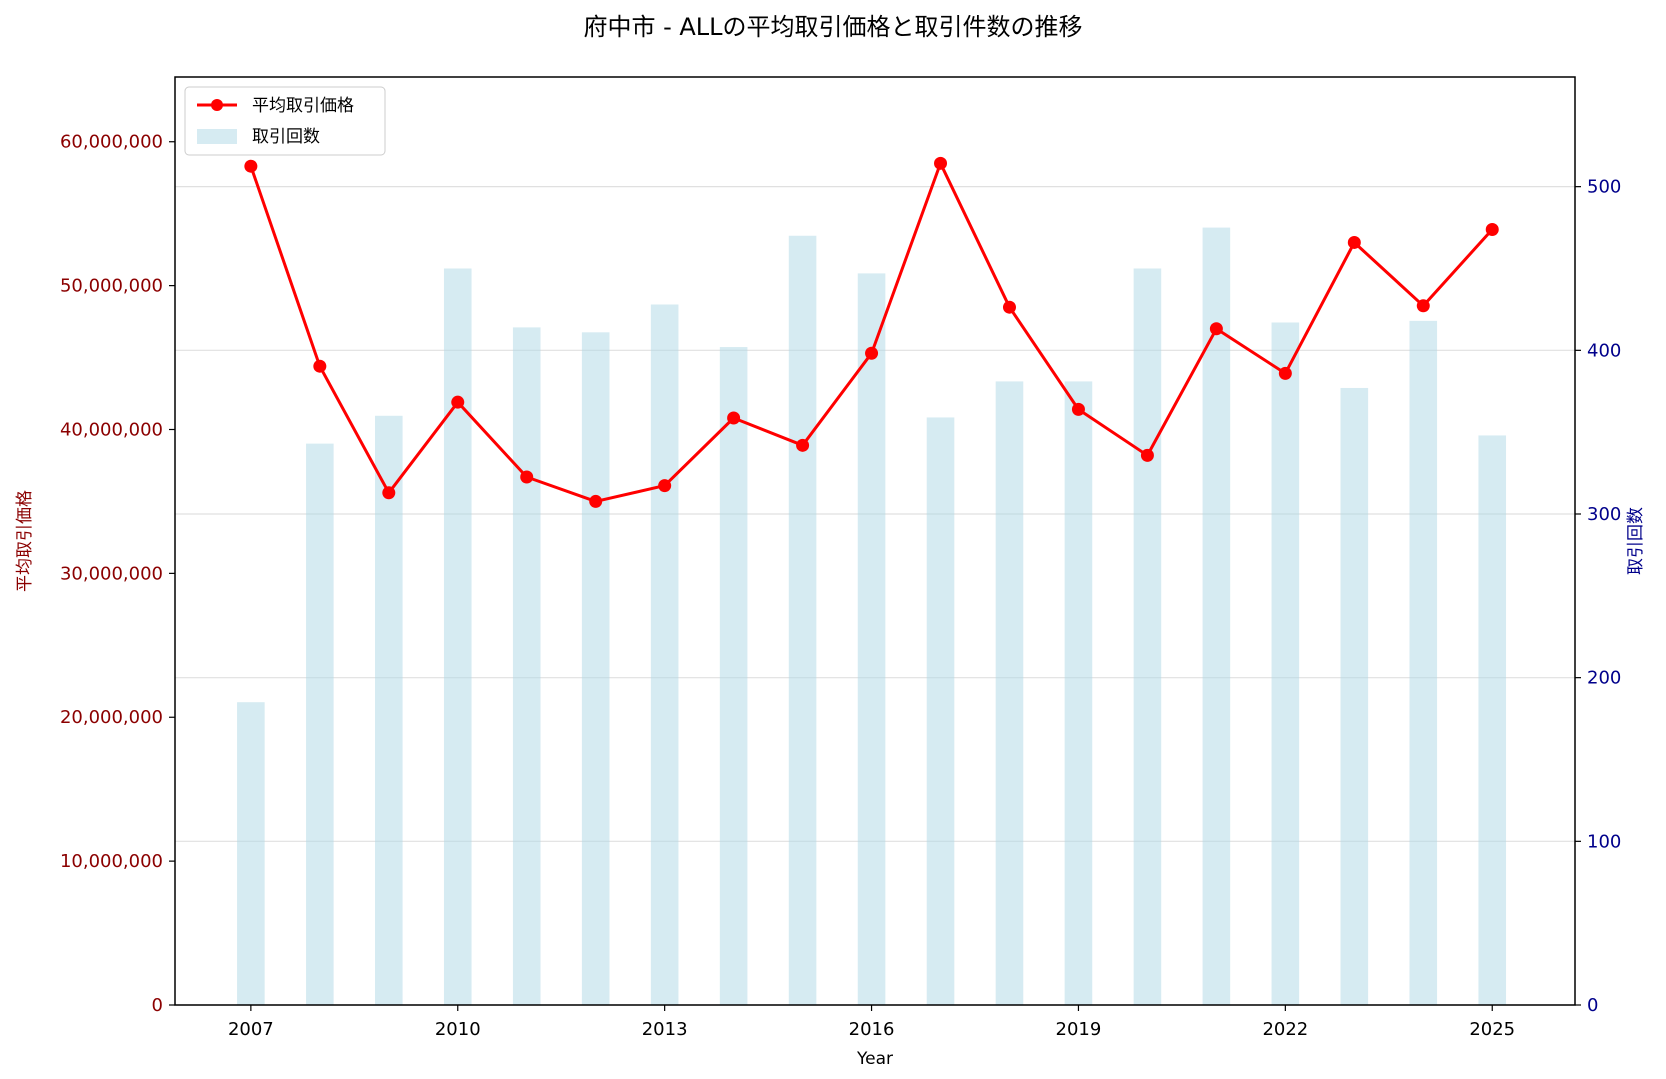  What do you see at coordinates (320, 724) in the screenshot?
I see `bar-2008` at bounding box center [320, 724].